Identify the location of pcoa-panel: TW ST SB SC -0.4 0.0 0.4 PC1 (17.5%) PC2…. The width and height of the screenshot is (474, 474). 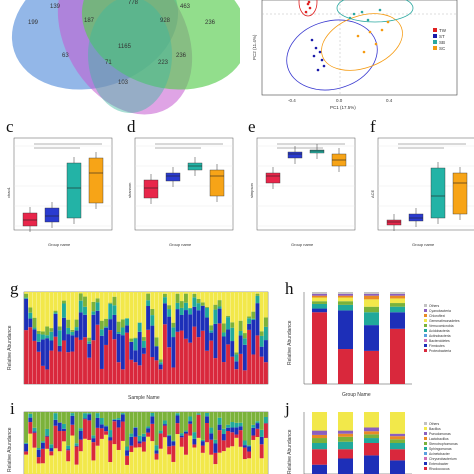
(362, 57).